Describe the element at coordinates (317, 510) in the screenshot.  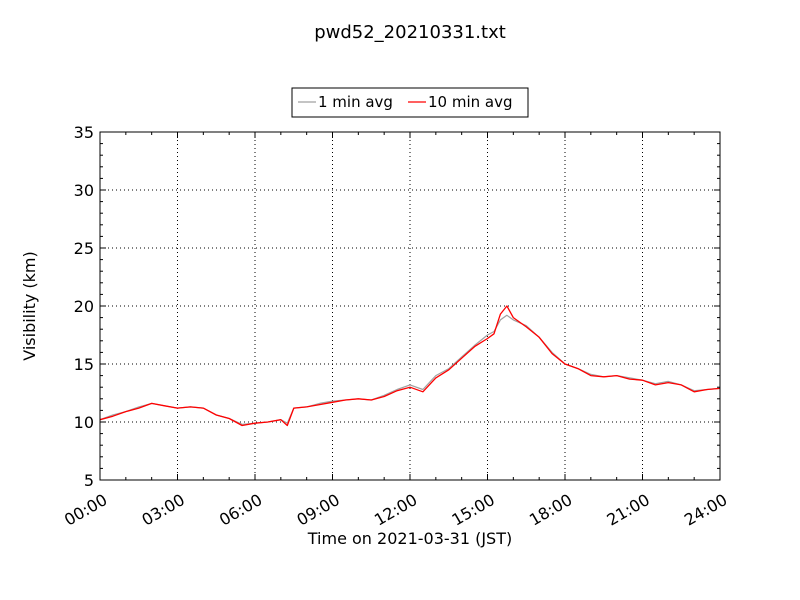
I see `x-tick-label: 09:00` at that location.